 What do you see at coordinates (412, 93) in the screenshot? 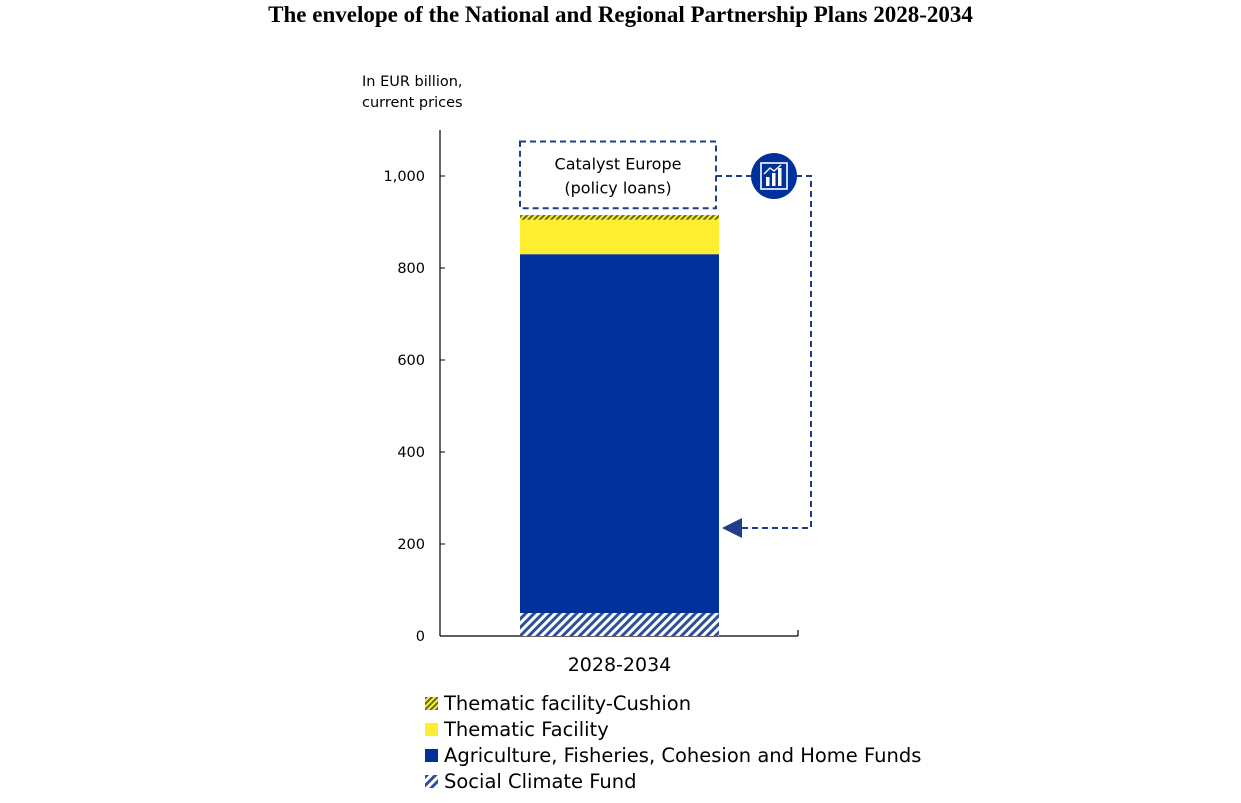
I see `unit-label: In EUR billion, current prices` at bounding box center [412, 93].